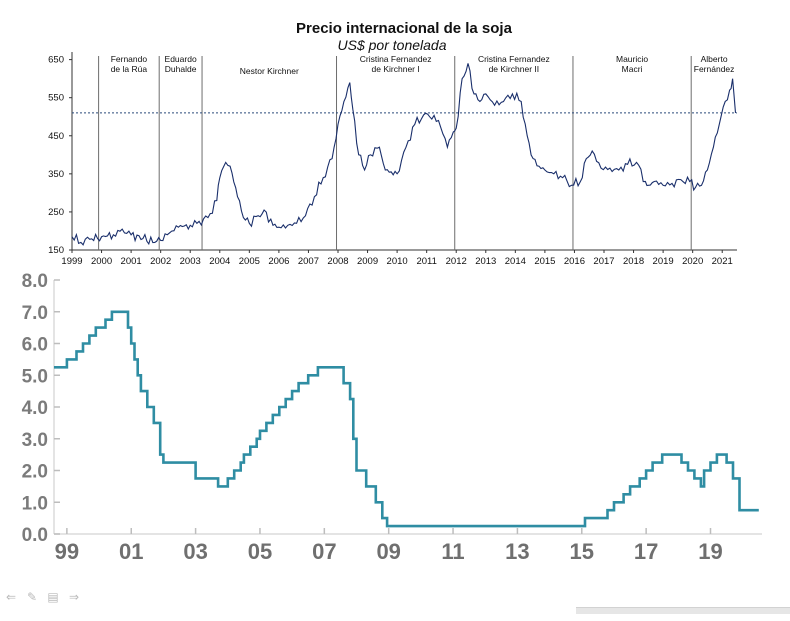 The width and height of the screenshot is (790, 621). What do you see at coordinates (260, 551) in the screenshot?
I see `rate-x-tick-label: 05` at bounding box center [260, 551].